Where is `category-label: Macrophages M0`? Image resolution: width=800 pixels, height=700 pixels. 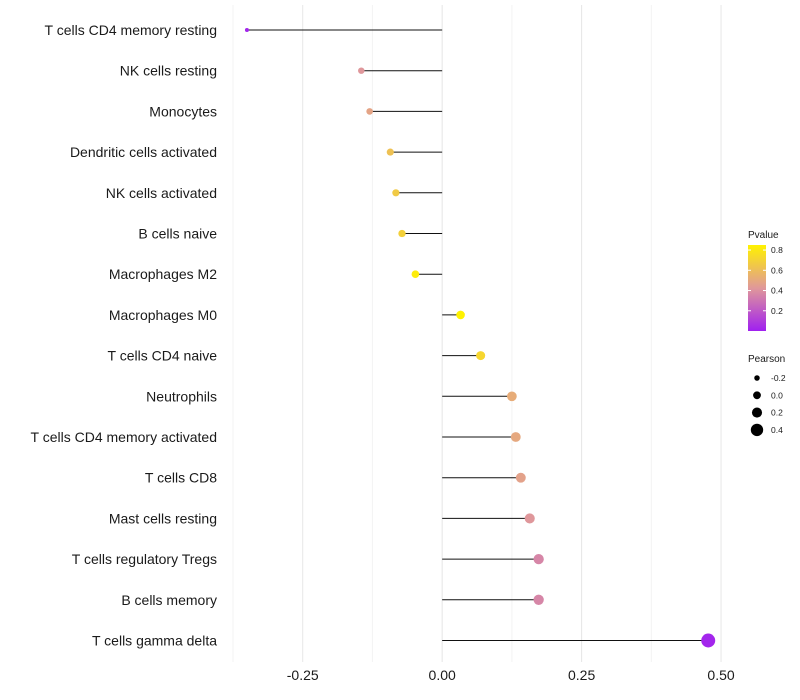
category-label: Macrophages M0 is located at coordinates (163, 315).